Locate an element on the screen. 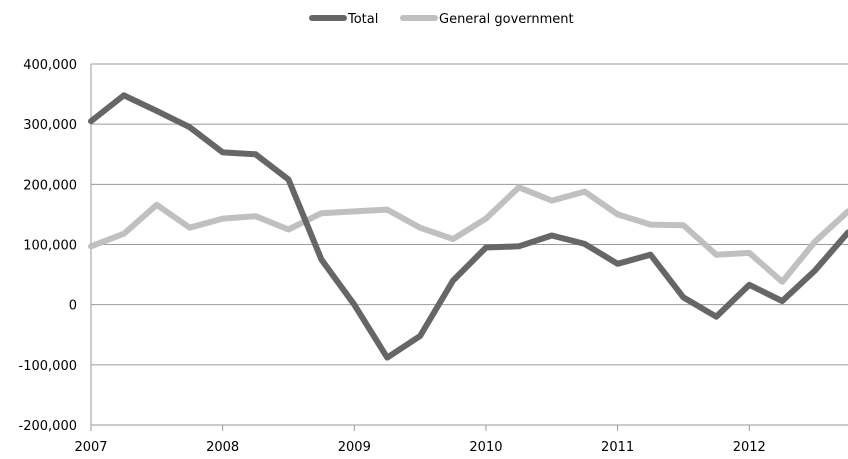 The height and width of the screenshot is (459, 848). x-tick-label: 2011 is located at coordinates (617, 447).